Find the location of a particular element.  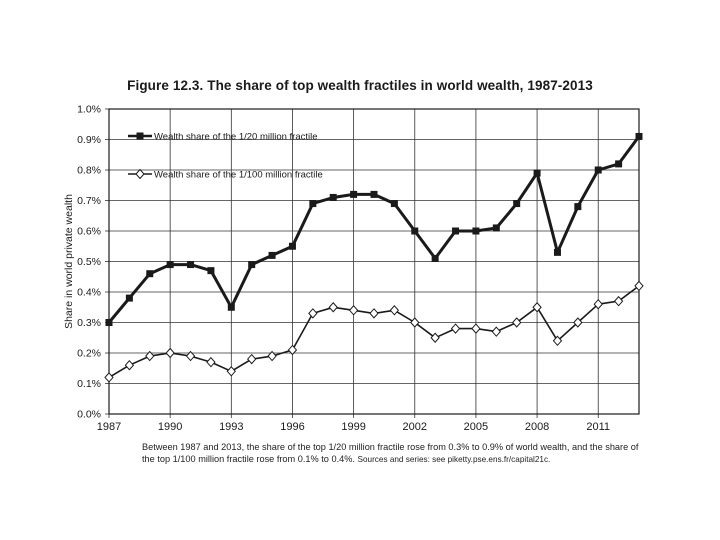

x-tick-label: 1987 is located at coordinates (109, 427).